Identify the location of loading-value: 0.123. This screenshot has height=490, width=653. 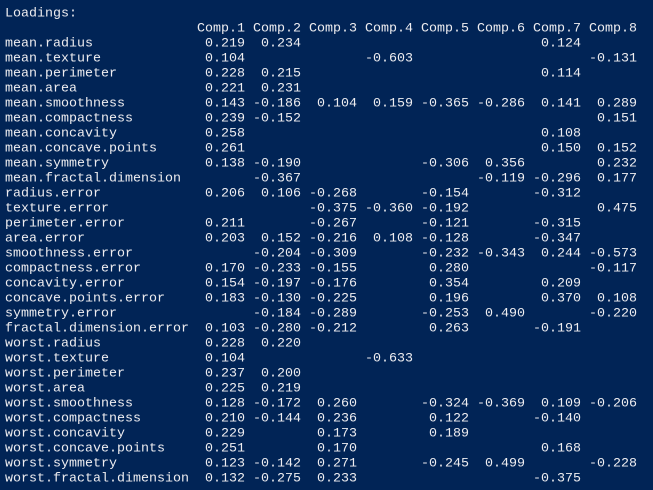
(225, 464).